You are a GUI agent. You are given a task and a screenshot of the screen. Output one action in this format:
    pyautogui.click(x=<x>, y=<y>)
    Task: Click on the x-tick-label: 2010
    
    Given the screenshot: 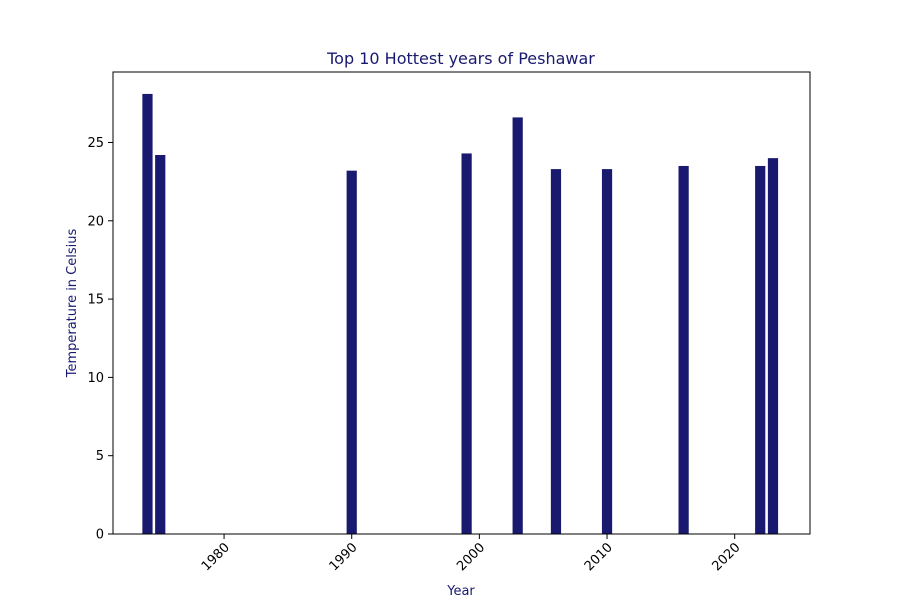 What is the action you would take?
    pyautogui.click(x=599, y=557)
    